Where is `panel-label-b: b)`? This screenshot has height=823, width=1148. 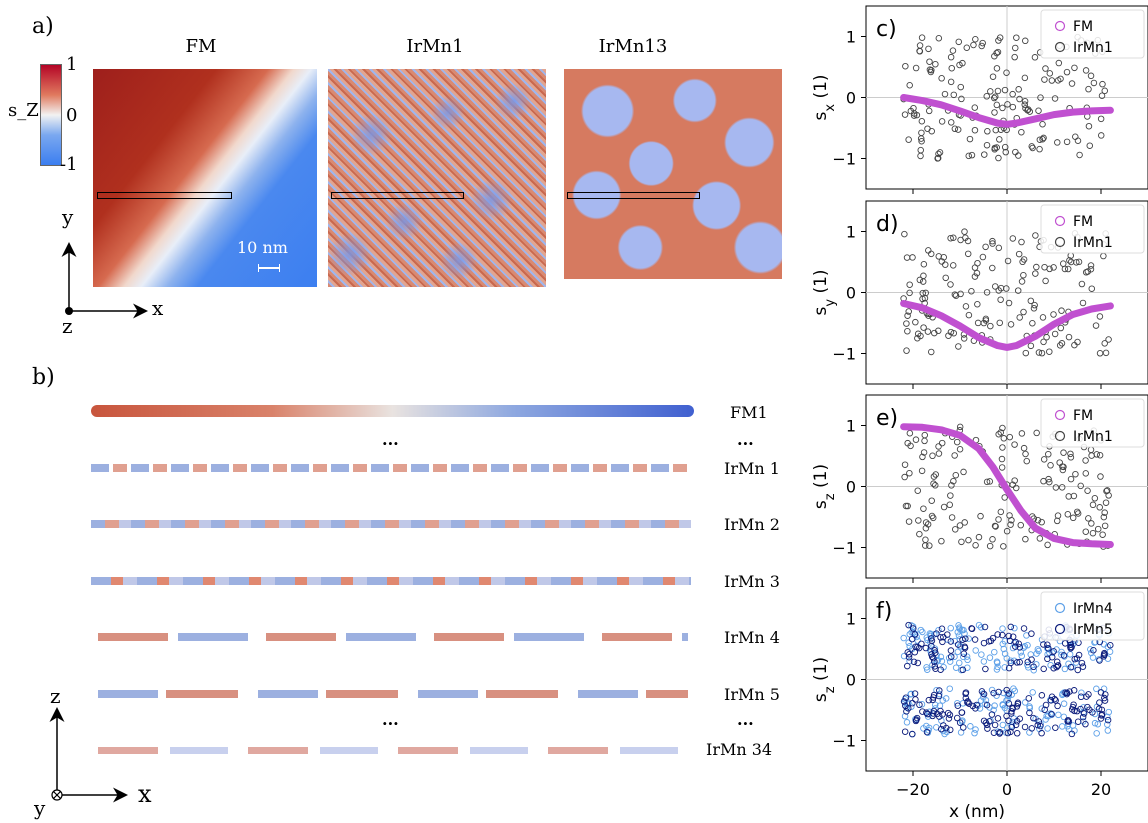
panel-label-b: b) is located at coordinates (43, 377).